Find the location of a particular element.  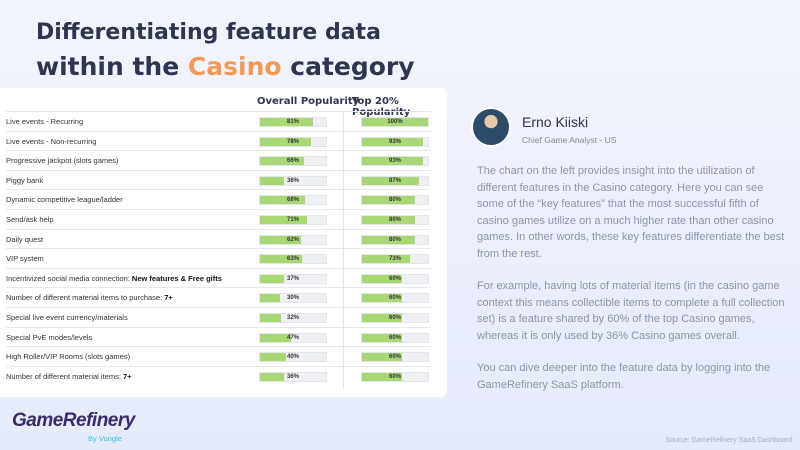

overall-bar: 81% is located at coordinates (293, 122).